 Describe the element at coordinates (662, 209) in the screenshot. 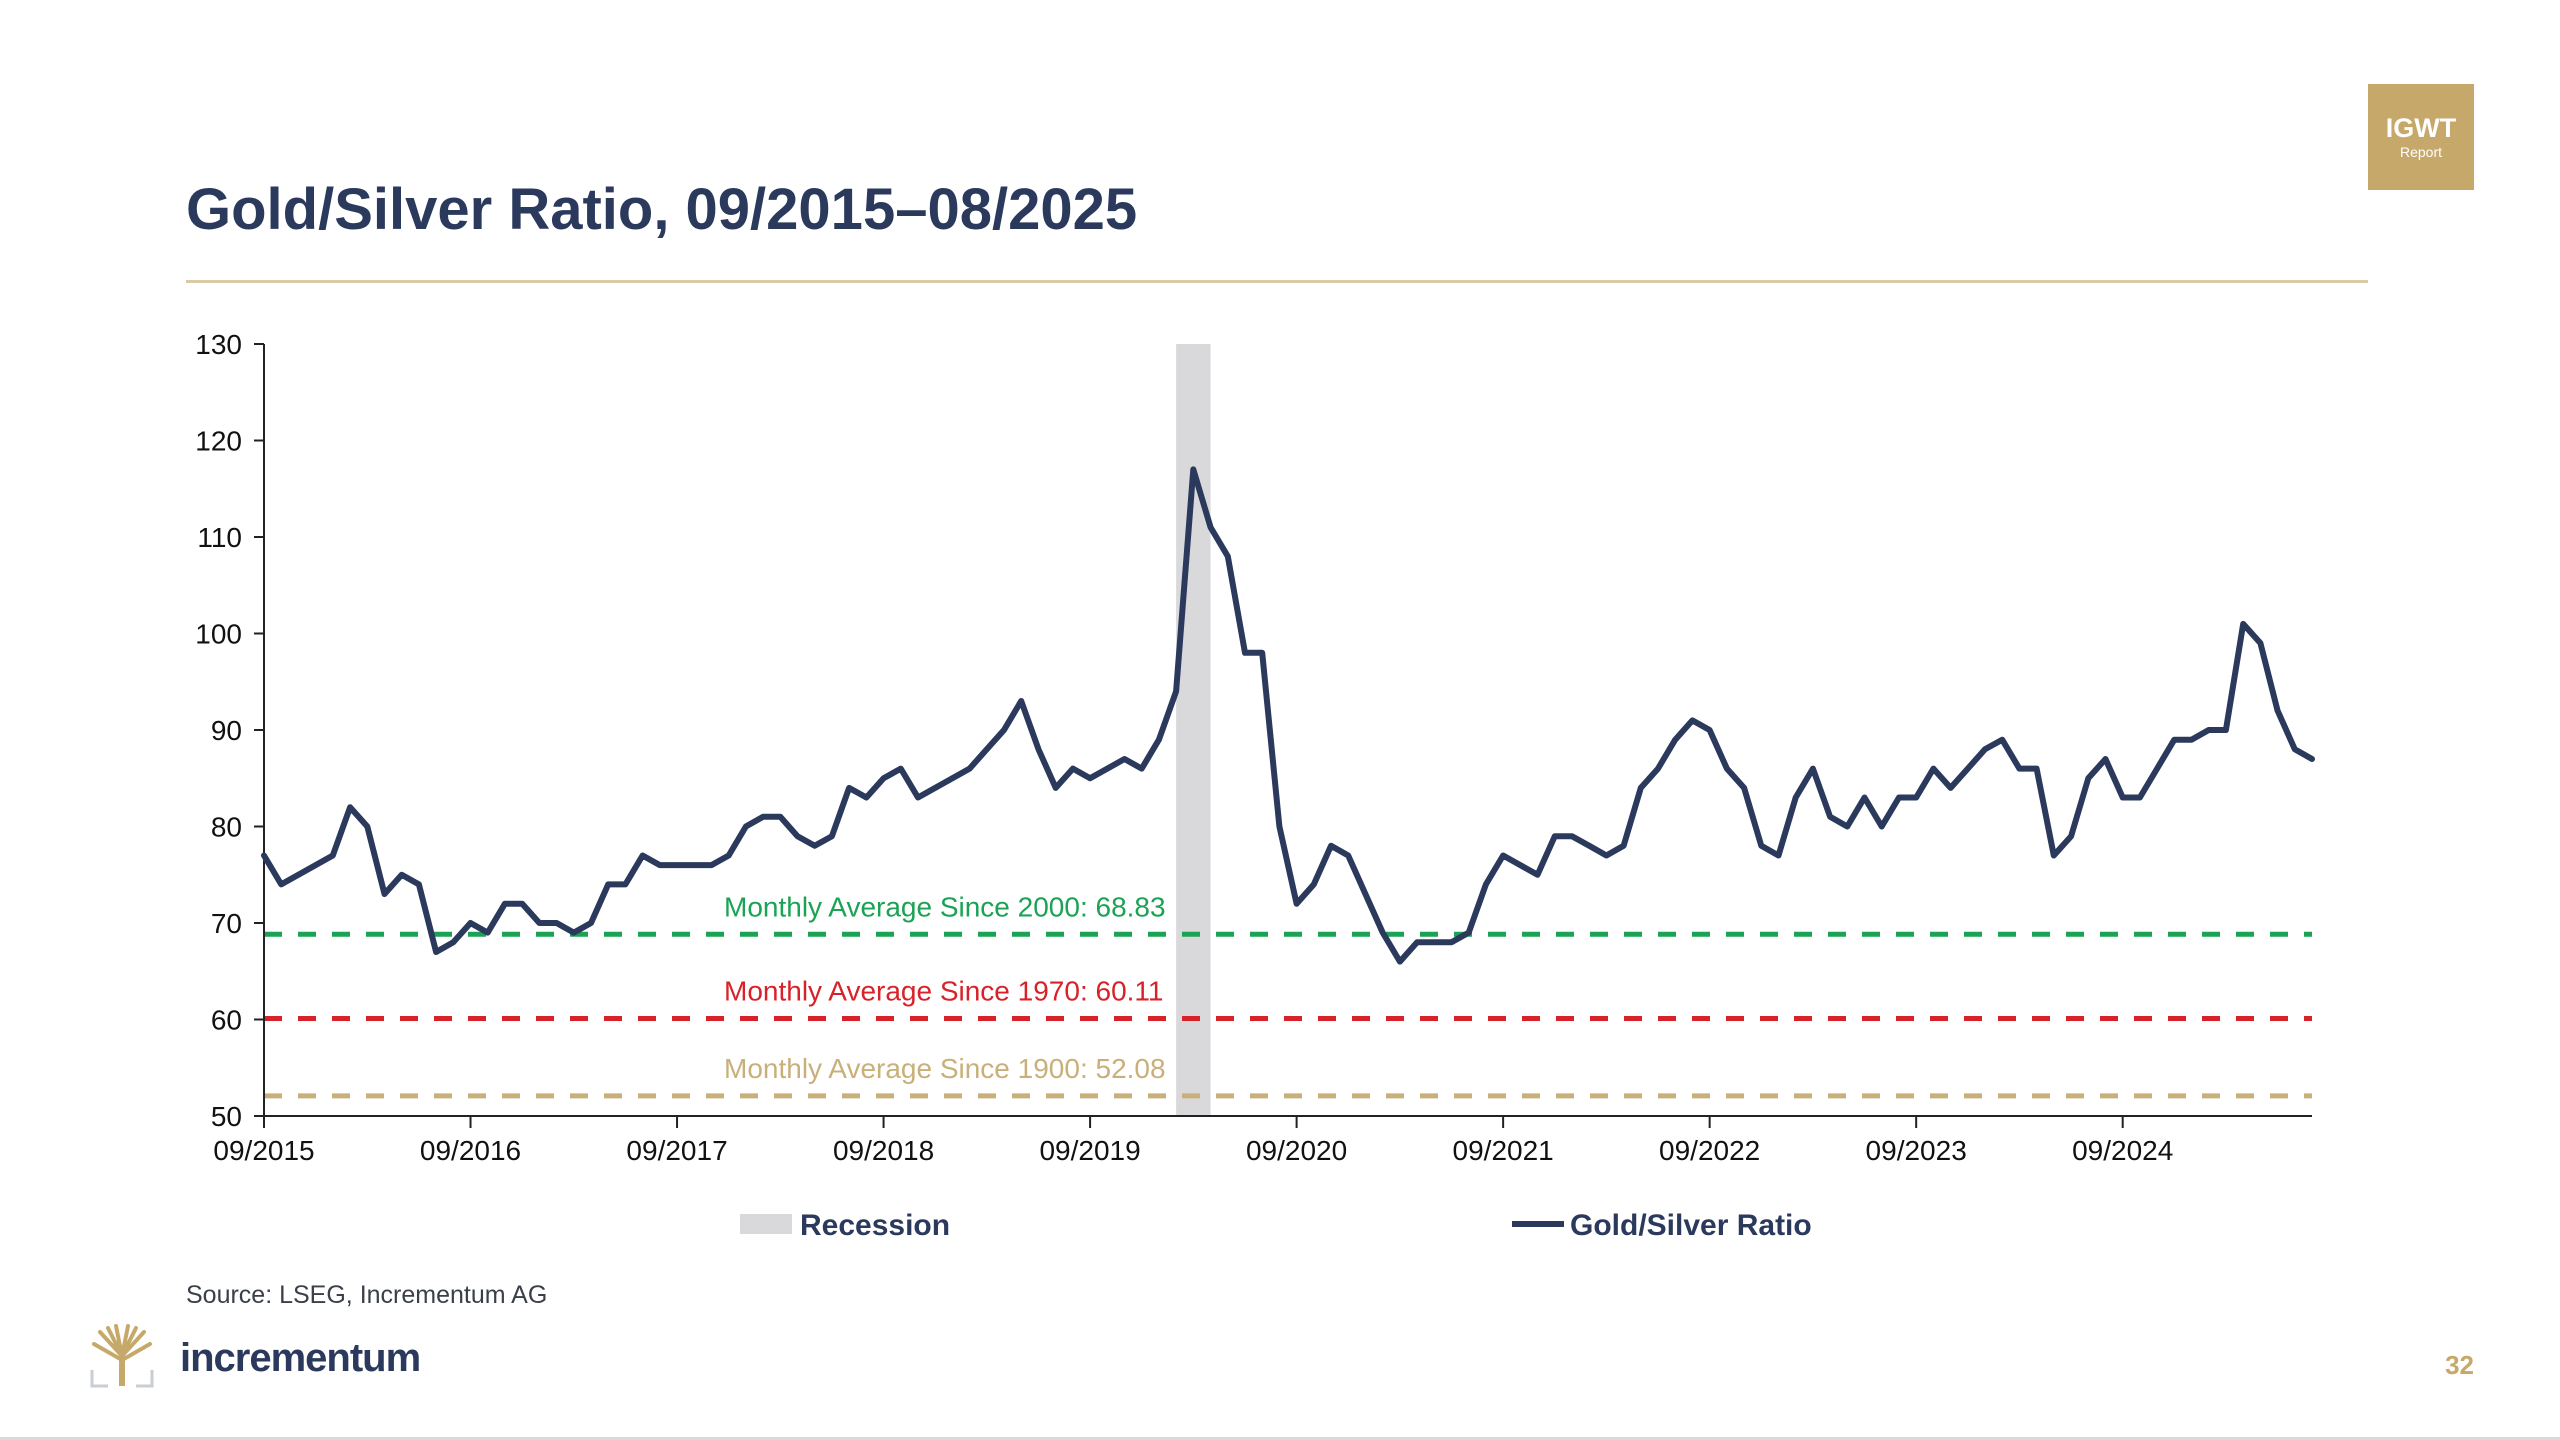

I see `chart-title: Gold/Silver Ratio, 09/2015–08/2025` at that location.